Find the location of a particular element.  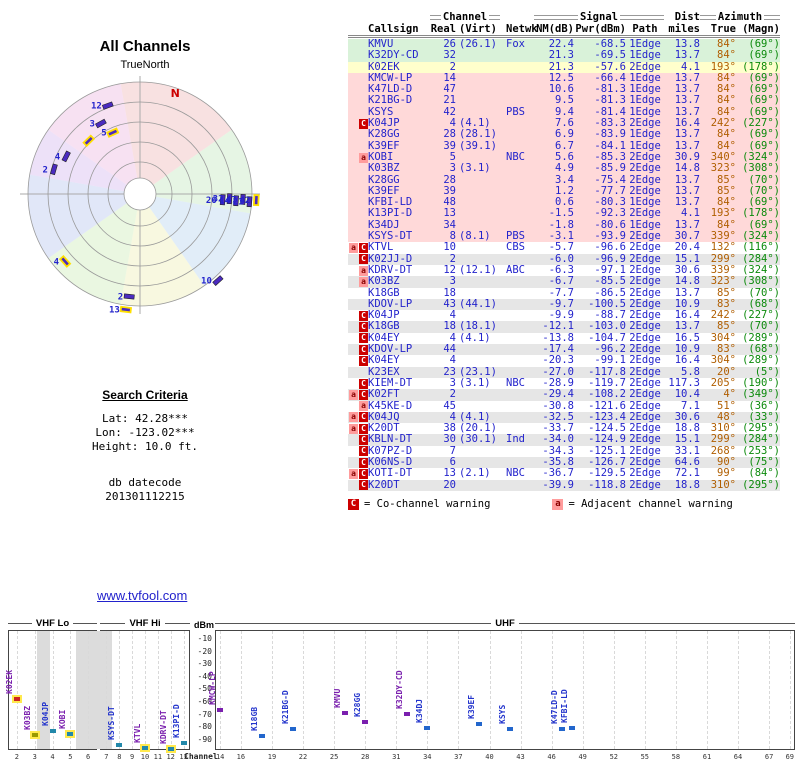

callsign-link: KTVL is located at coordinates (381, 247).